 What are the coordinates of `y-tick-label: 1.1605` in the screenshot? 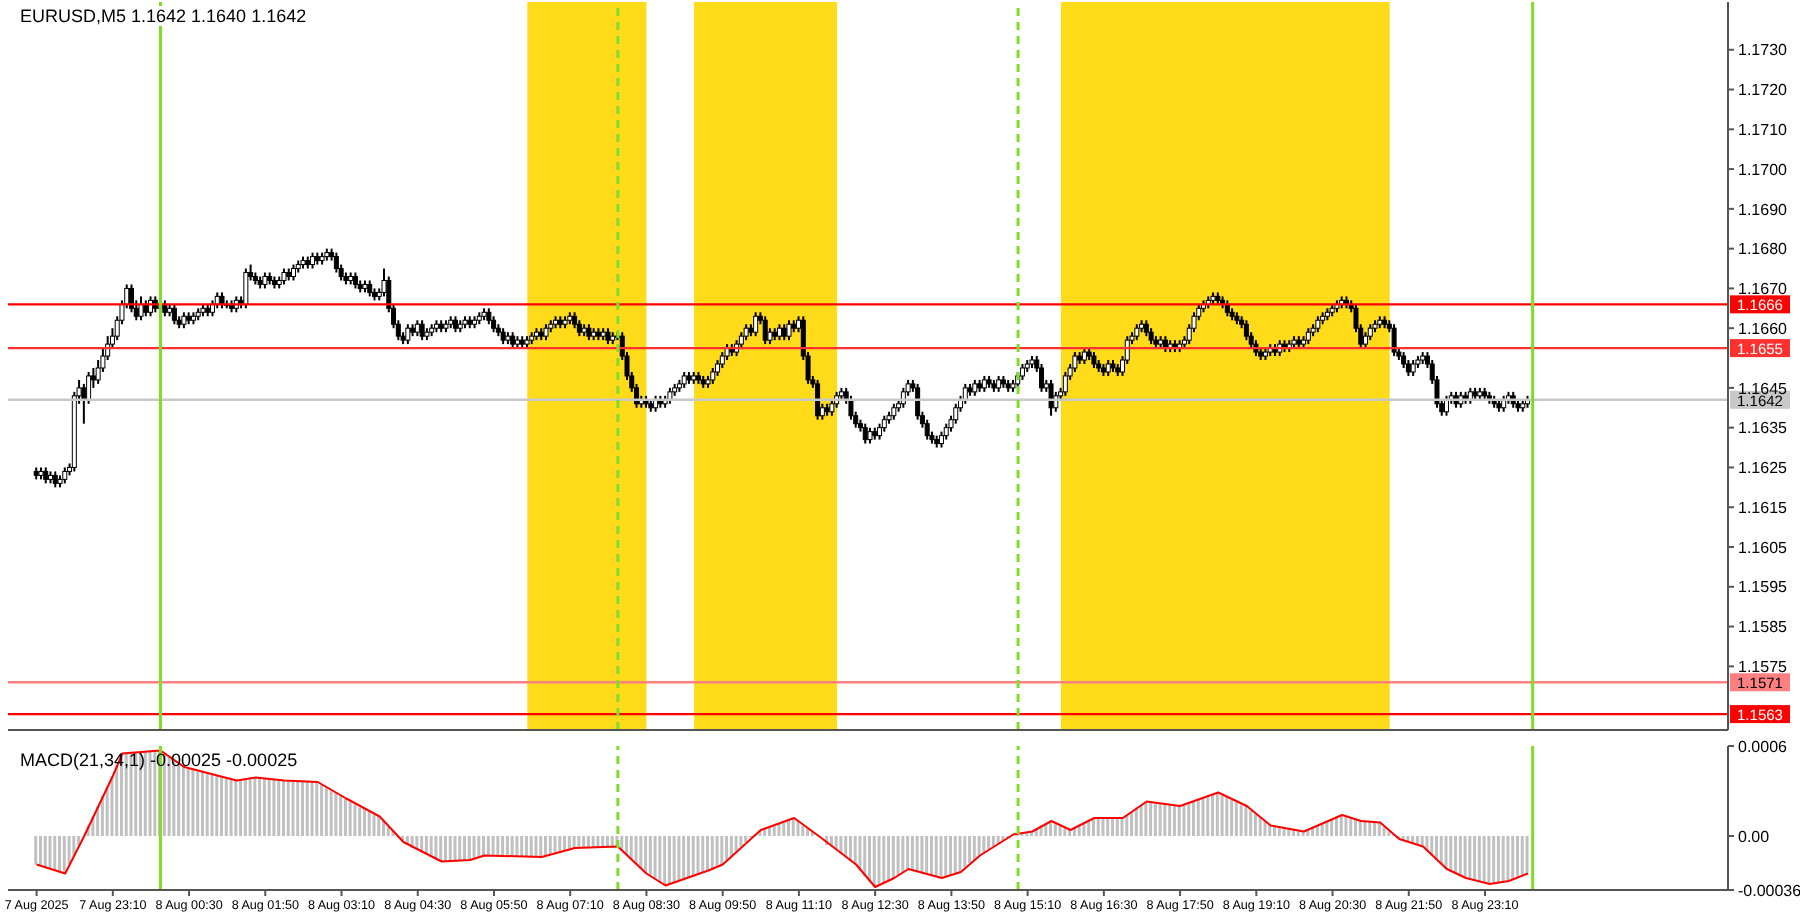 It's located at (1763, 547).